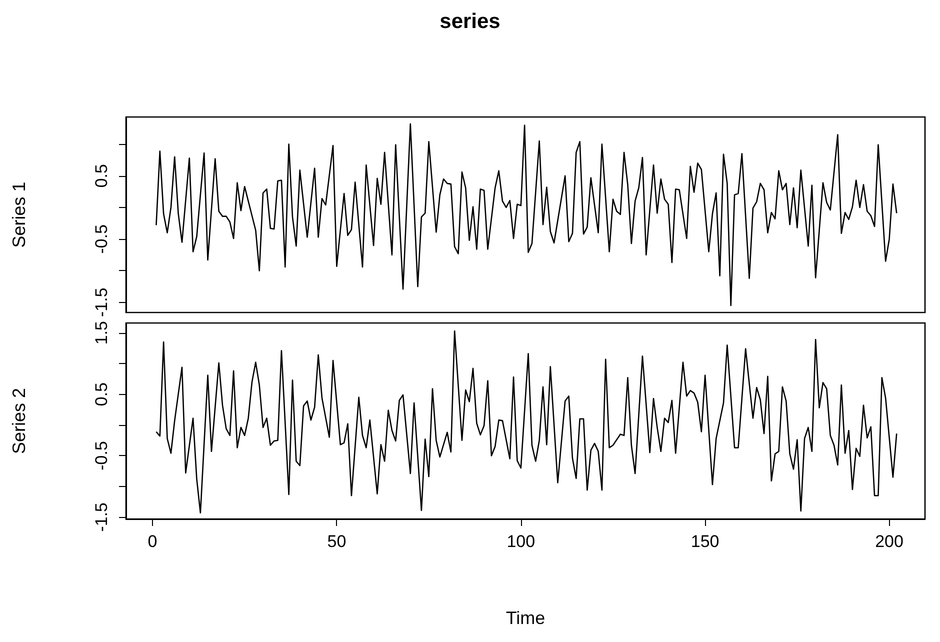 The width and height of the screenshot is (940, 642). I want to click on x-tick-label: 100, so click(521, 541).